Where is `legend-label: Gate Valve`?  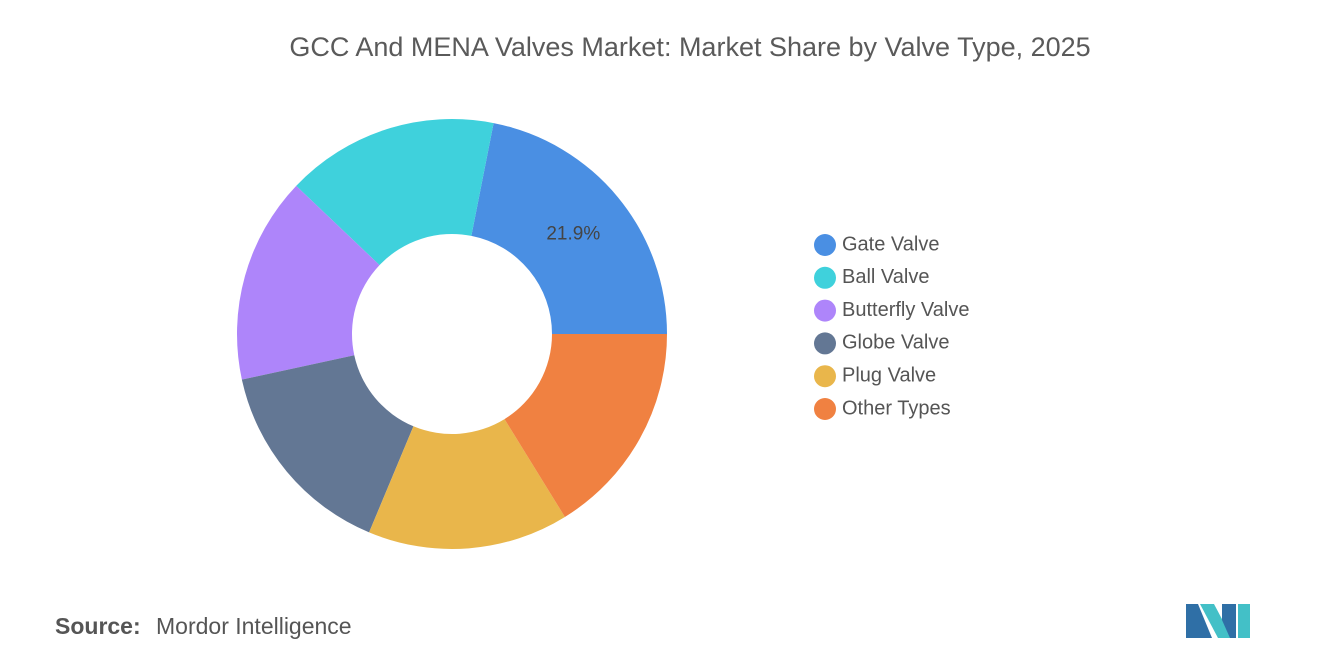
legend-label: Gate Valve is located at coordinates (890, 244).